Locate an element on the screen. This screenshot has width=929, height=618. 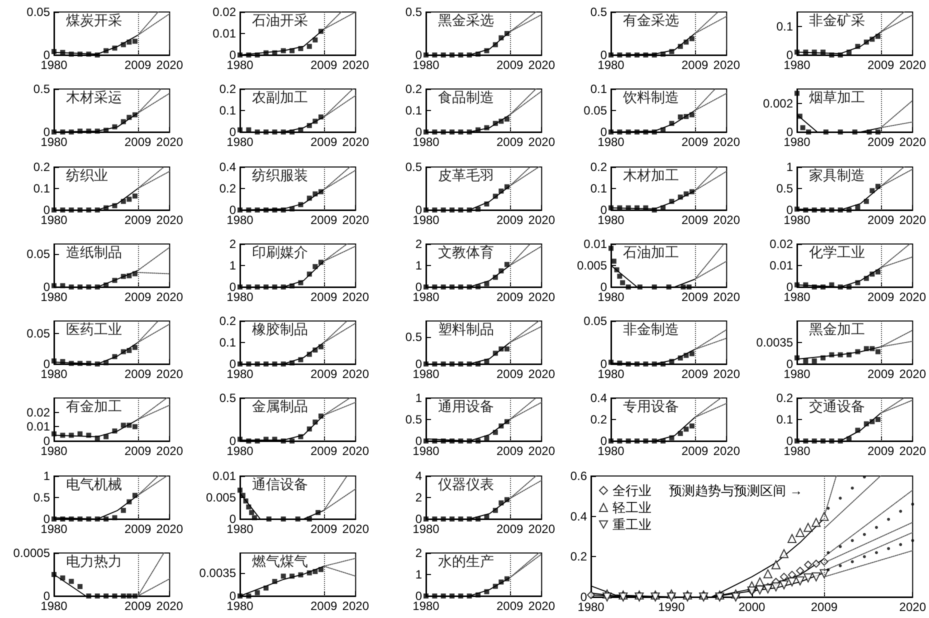
chart-title: 医药工业 is located at coordinates (94, 329).